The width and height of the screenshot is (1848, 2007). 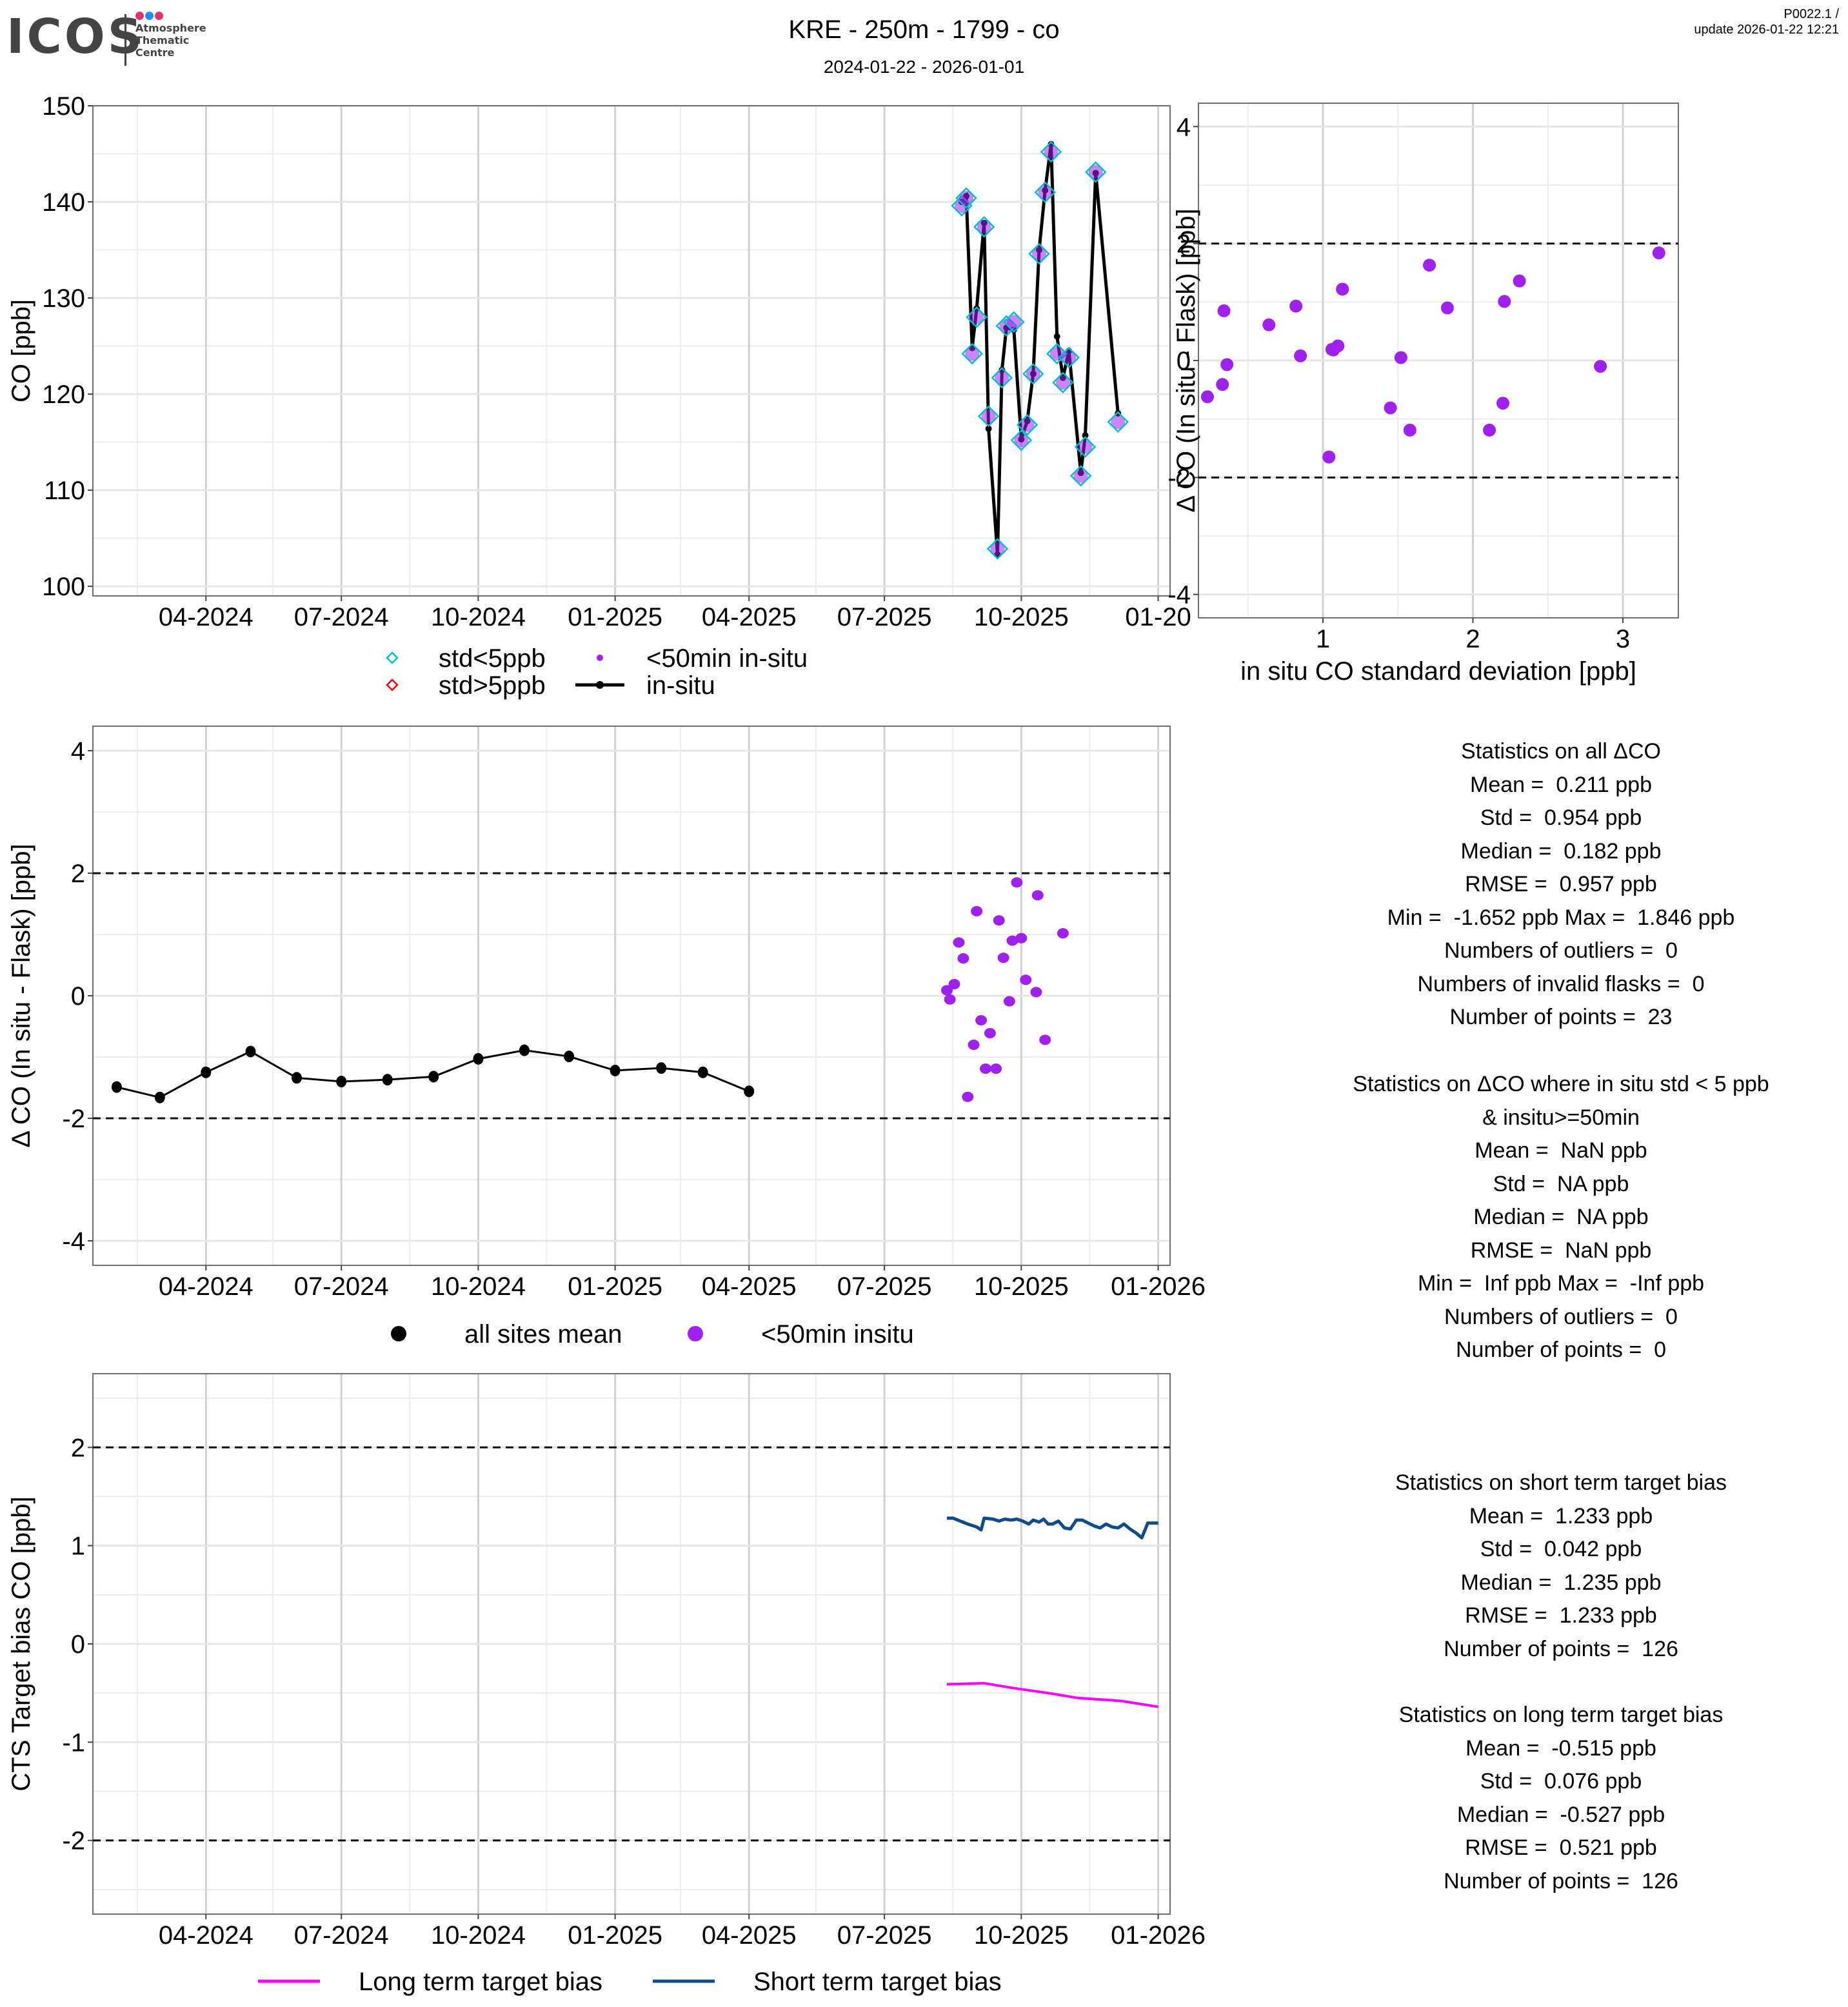 What do you see at coordinates (1561, 1250) in the screenshot?
I see `stats-line: RMSE = NaN ppb` at bounding box center [1561, 1250].